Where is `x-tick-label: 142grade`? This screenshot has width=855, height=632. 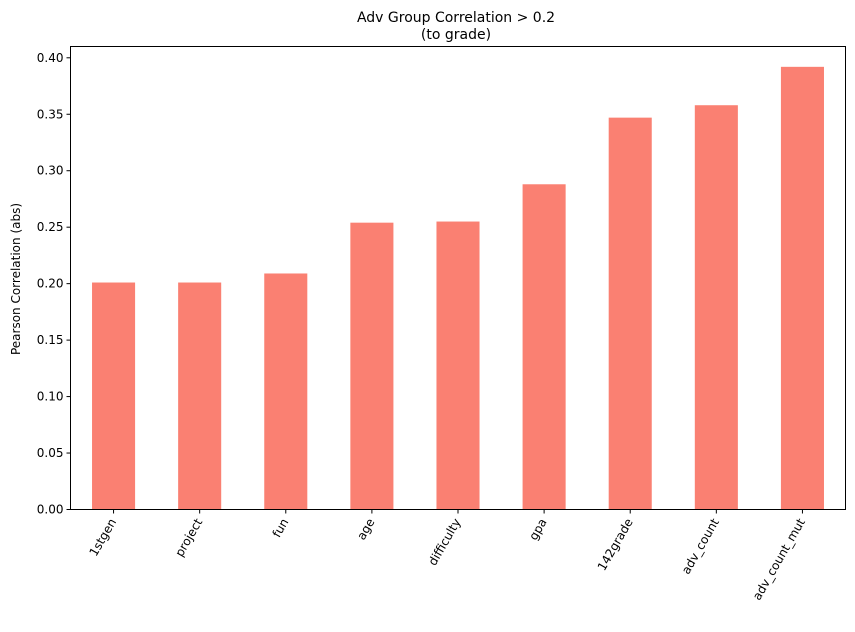
x-tick-label: 142grade is located at coordinates (615, 544).